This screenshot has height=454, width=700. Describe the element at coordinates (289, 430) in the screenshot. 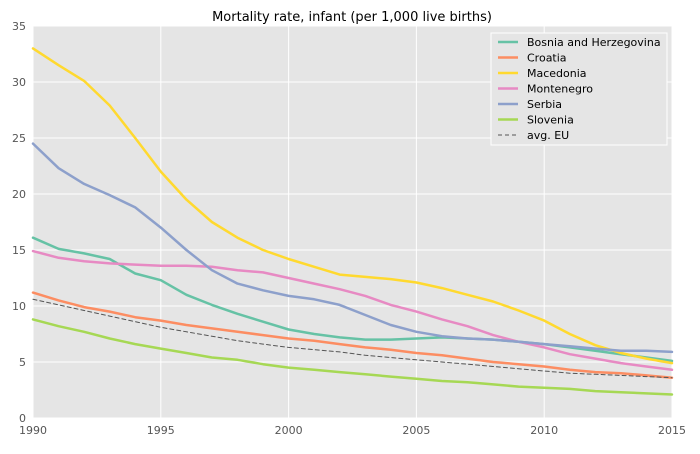

I see `x-tick-label: 2000` at that location.